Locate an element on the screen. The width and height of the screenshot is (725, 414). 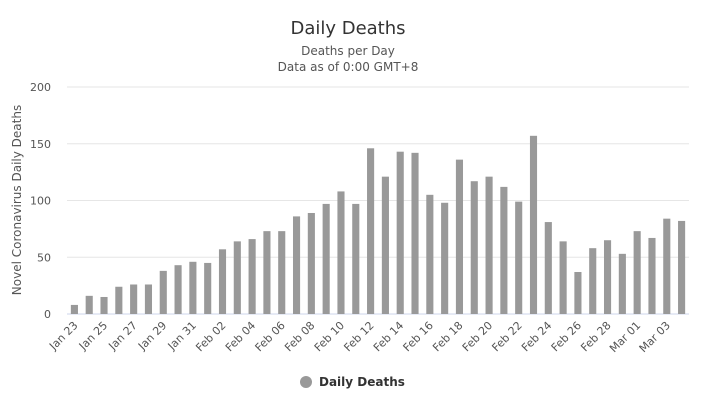
x-tick-label: Feb 02 is located at coordinates (210, 336).